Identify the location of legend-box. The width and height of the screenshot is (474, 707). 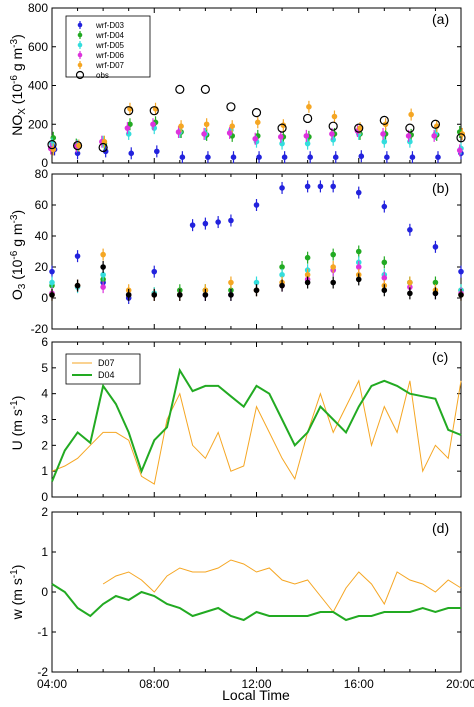
(103, 369).